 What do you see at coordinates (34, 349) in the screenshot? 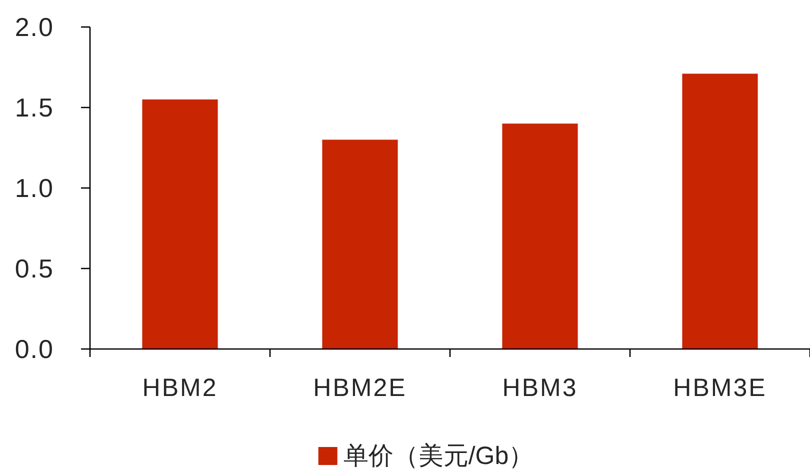
I see `y-tick-label: 0.0` at bounding box center [34, 349].